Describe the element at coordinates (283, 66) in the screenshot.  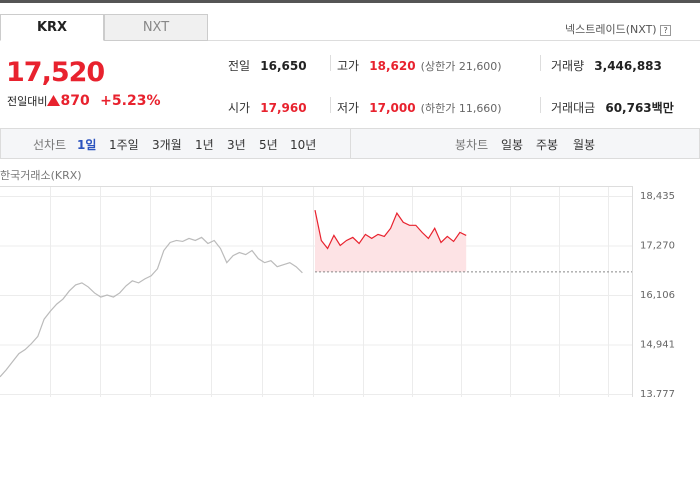
I see `stat-value: 16,650` at that location.